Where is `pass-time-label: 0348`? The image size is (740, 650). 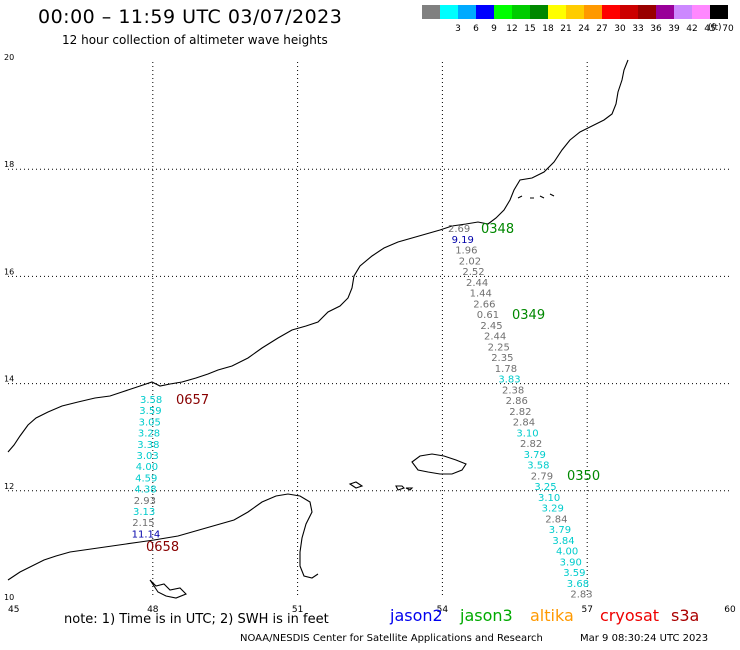 pass-time-label: 0348 is located at coordinates (497, 229).